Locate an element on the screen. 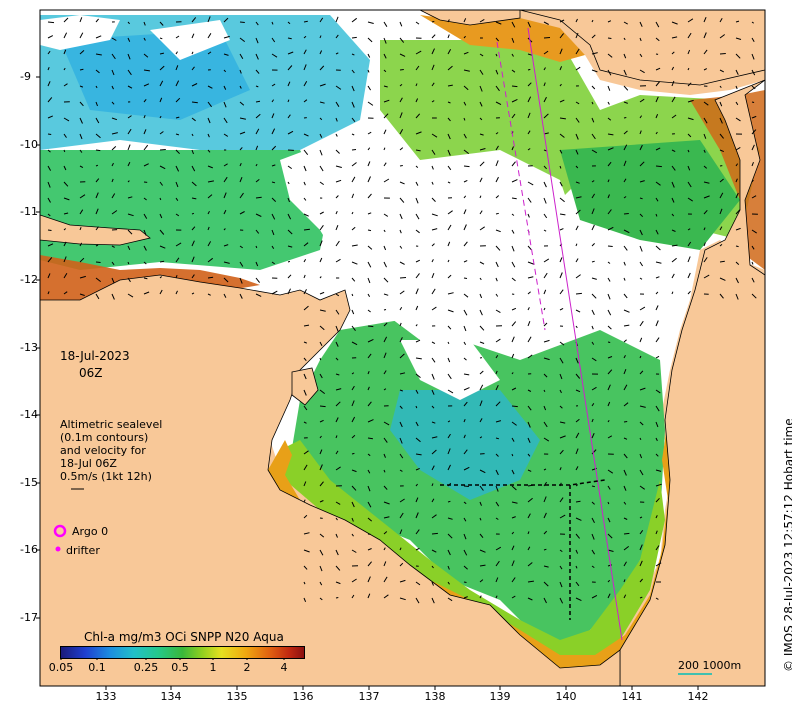 Image resolution: width=792 pixels, height=716 pixels. colorbar-tick: 0.5 is located at coordinates (180, 667).